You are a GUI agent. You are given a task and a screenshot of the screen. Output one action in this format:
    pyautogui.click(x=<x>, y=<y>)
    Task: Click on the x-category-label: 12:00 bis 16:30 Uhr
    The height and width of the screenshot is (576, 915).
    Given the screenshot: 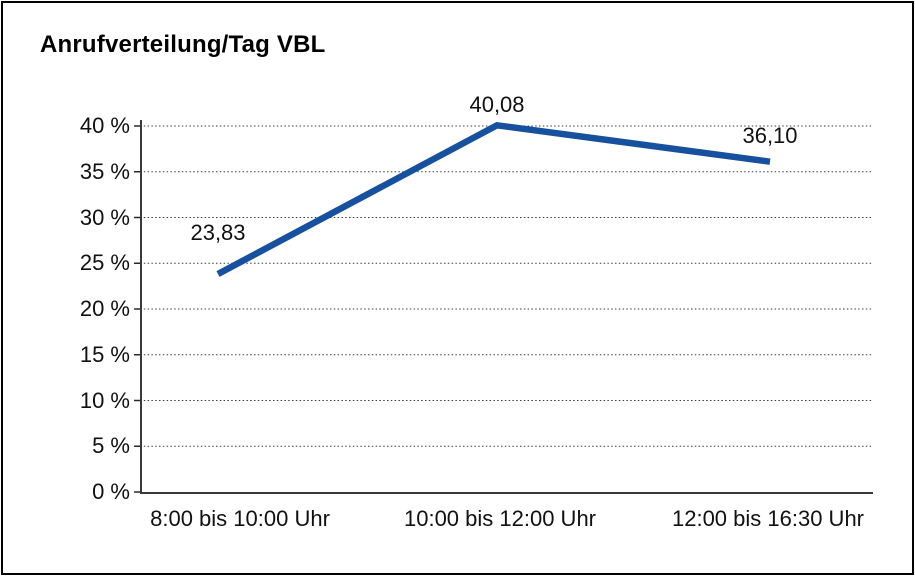 What is the action you would take?
    pyautogui.click(x=768, y=518)
    